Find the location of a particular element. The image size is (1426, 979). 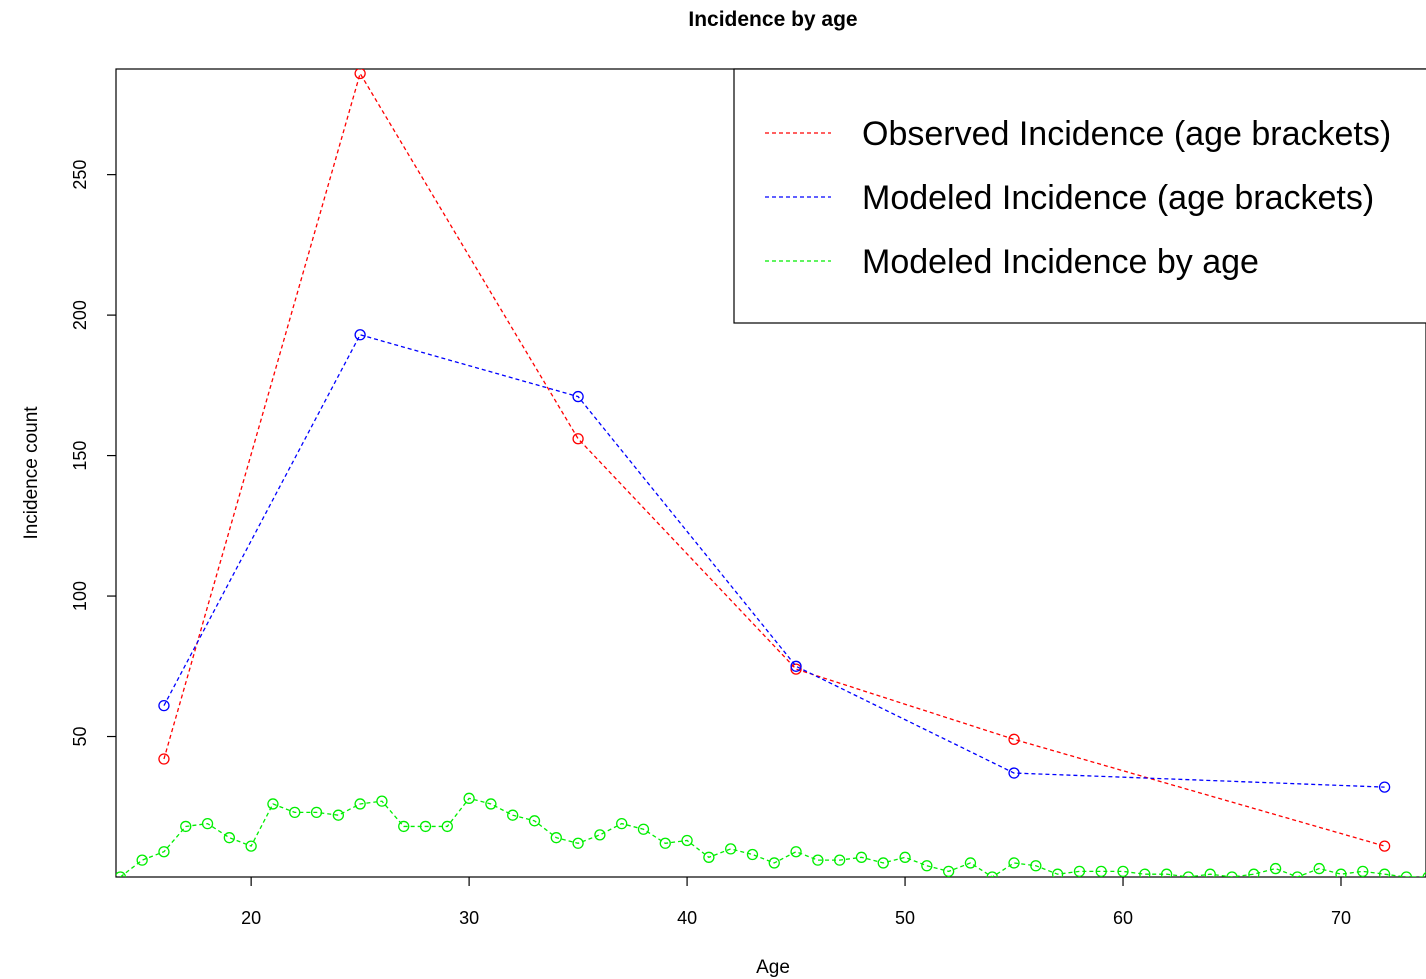

legend-entry: Modeled Incidence by age is located at coordinates (1012, 262).